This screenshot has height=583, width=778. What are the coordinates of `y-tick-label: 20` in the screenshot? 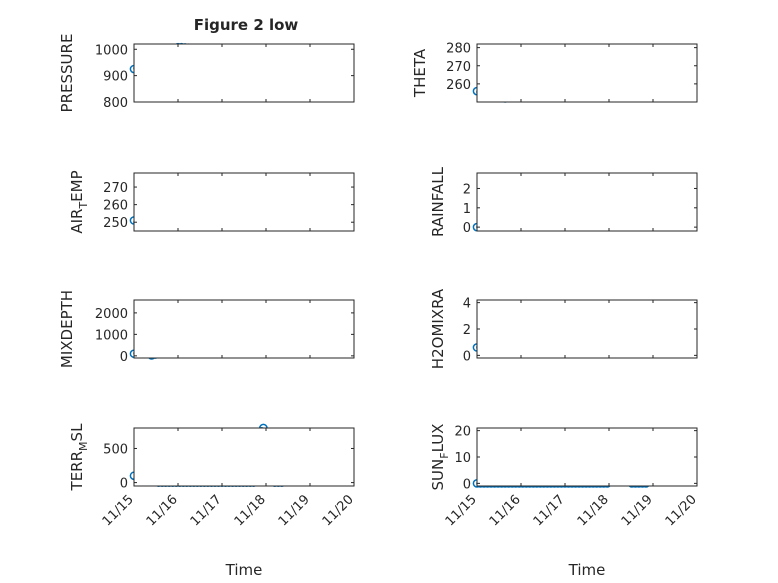 It's located at (462, 432).